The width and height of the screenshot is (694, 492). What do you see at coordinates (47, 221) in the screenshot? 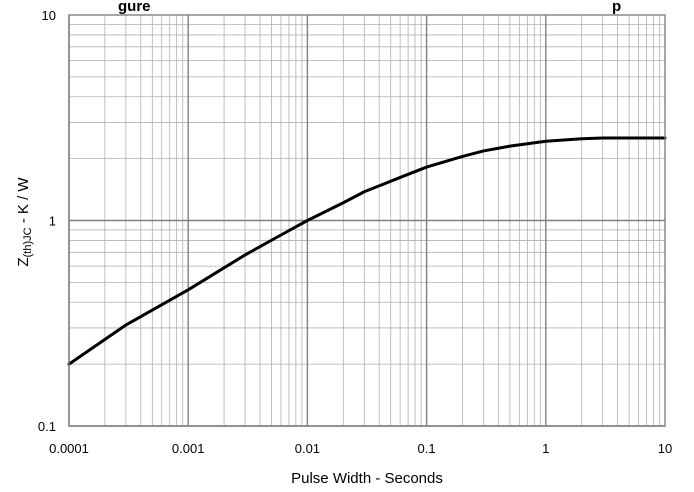
I see `y-tick-labels: 0.1 1 10` at bounding box center [47, 221].